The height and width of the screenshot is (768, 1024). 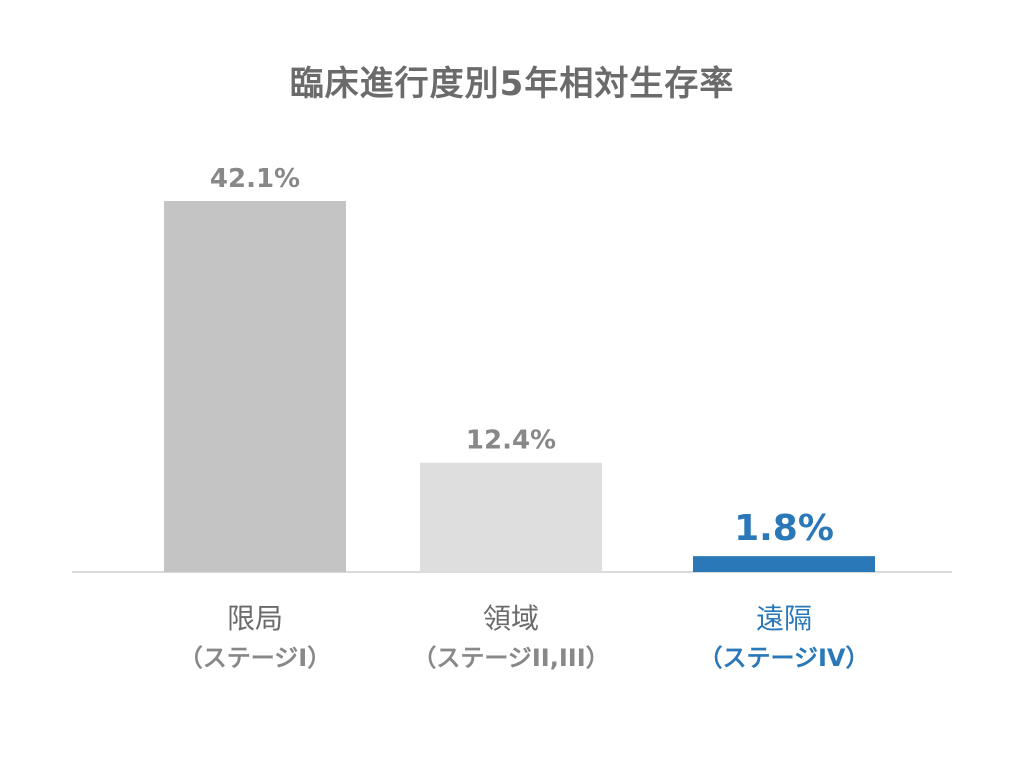 What do you see at coordinates (511, 517) in the screenshot?
I see `bar-regional` at bounding box center [511, 517].